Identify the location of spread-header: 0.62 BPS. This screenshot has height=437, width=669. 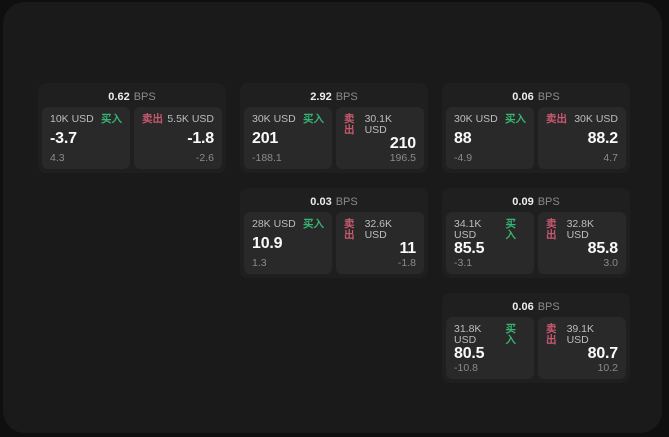
(132, 97).